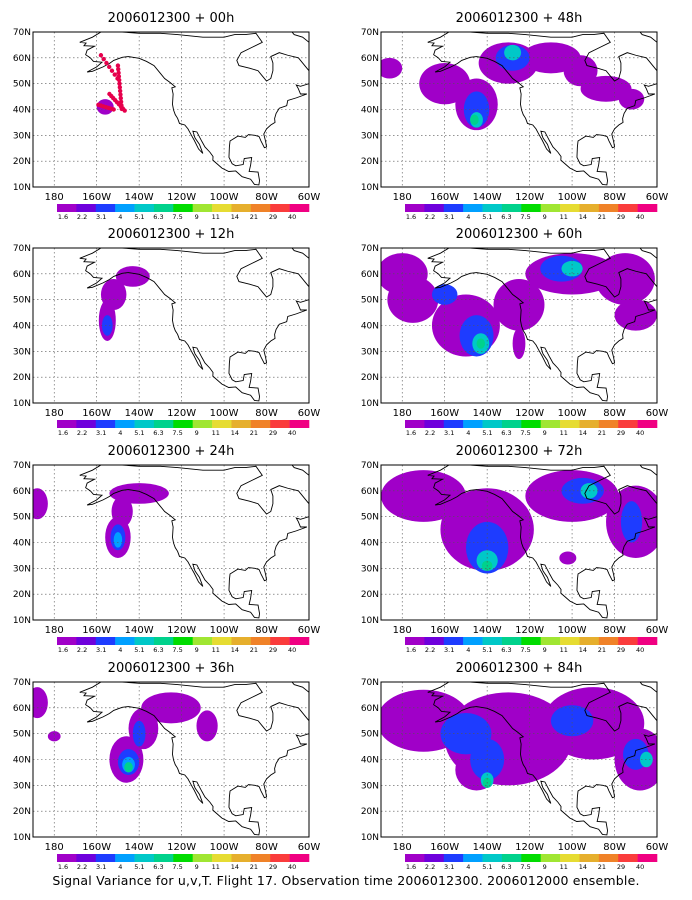  I want to click on latitude-label: 10N, so click(370, 838).